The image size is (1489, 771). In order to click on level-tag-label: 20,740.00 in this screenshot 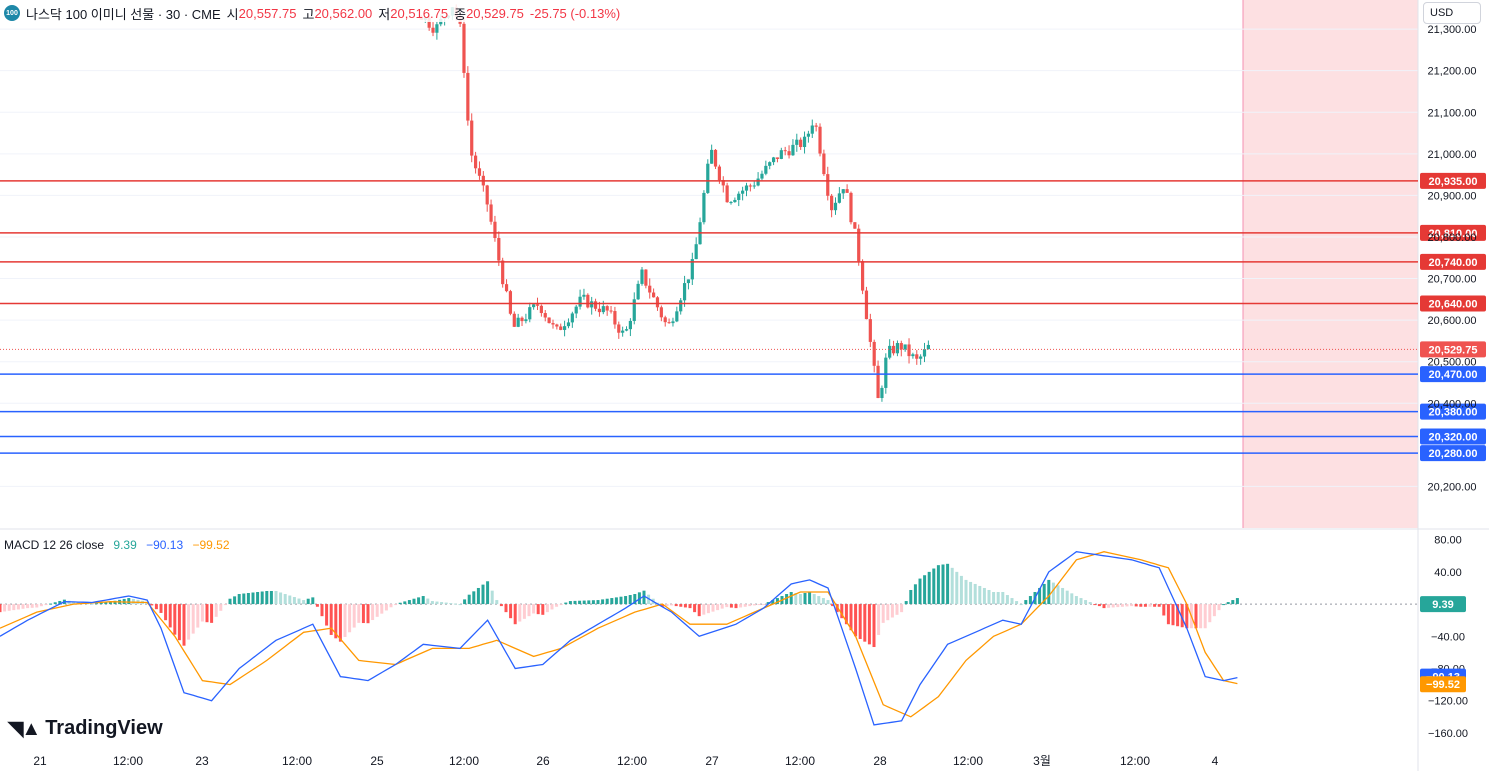, I will do `click(1453, 263)`.